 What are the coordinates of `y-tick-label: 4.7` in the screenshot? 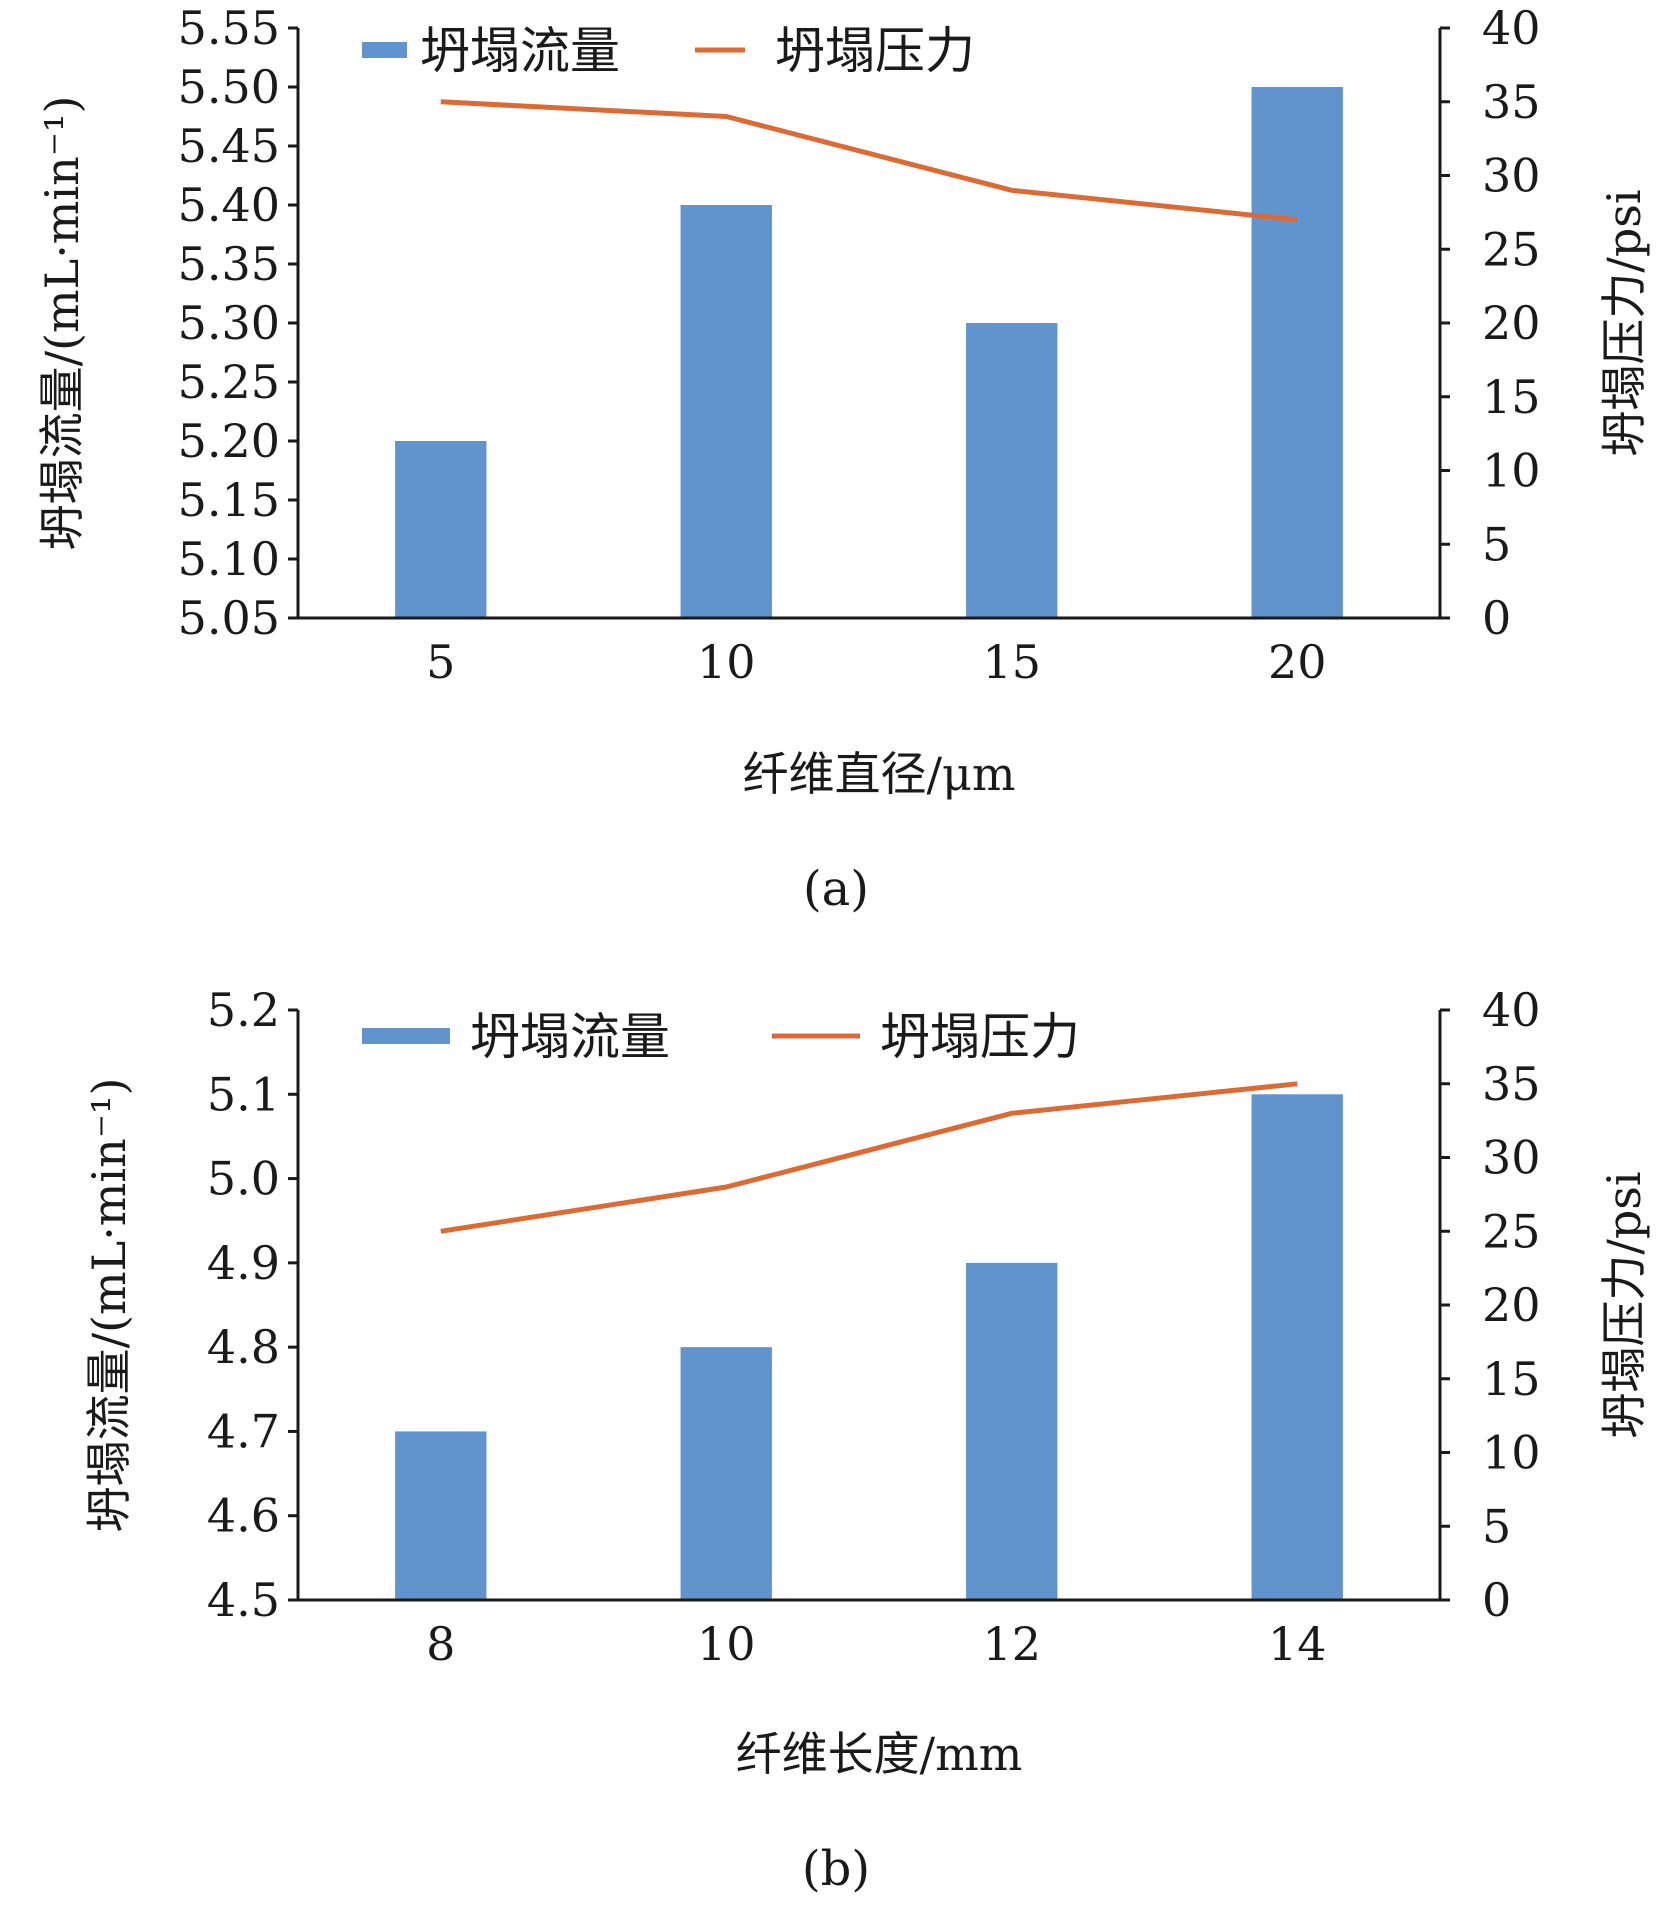 It's located at (243, 1431).